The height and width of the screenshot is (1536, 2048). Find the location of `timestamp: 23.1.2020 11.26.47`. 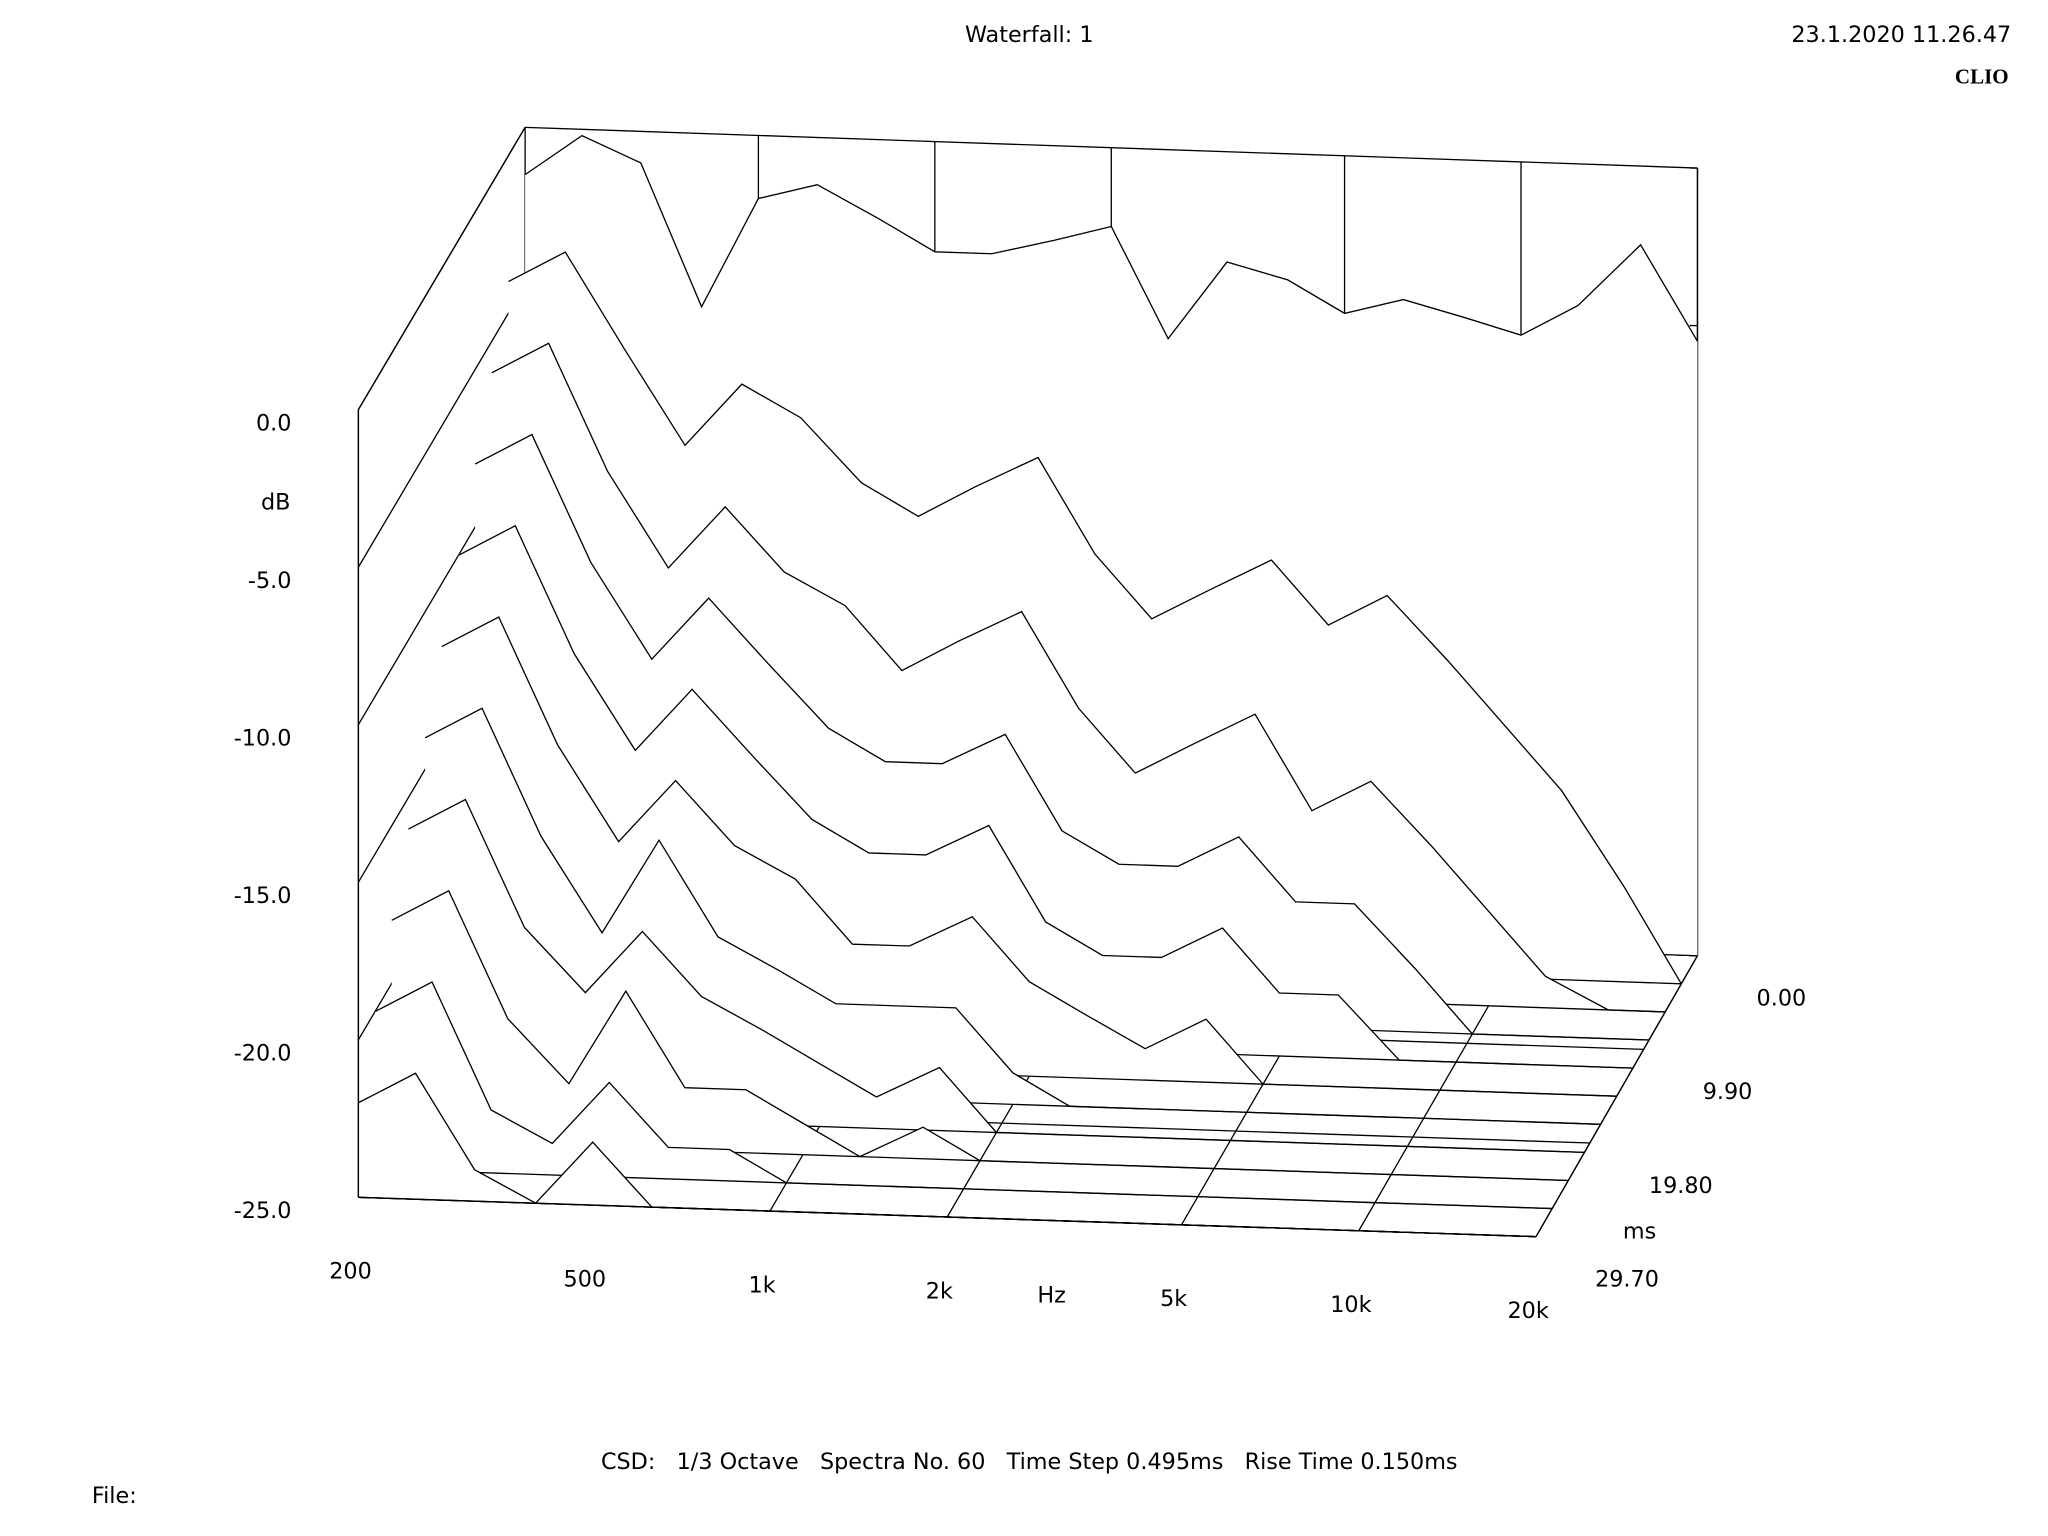

timestamp: 23.1.2020 11.26.47 is located at coordinates (1901, 35).